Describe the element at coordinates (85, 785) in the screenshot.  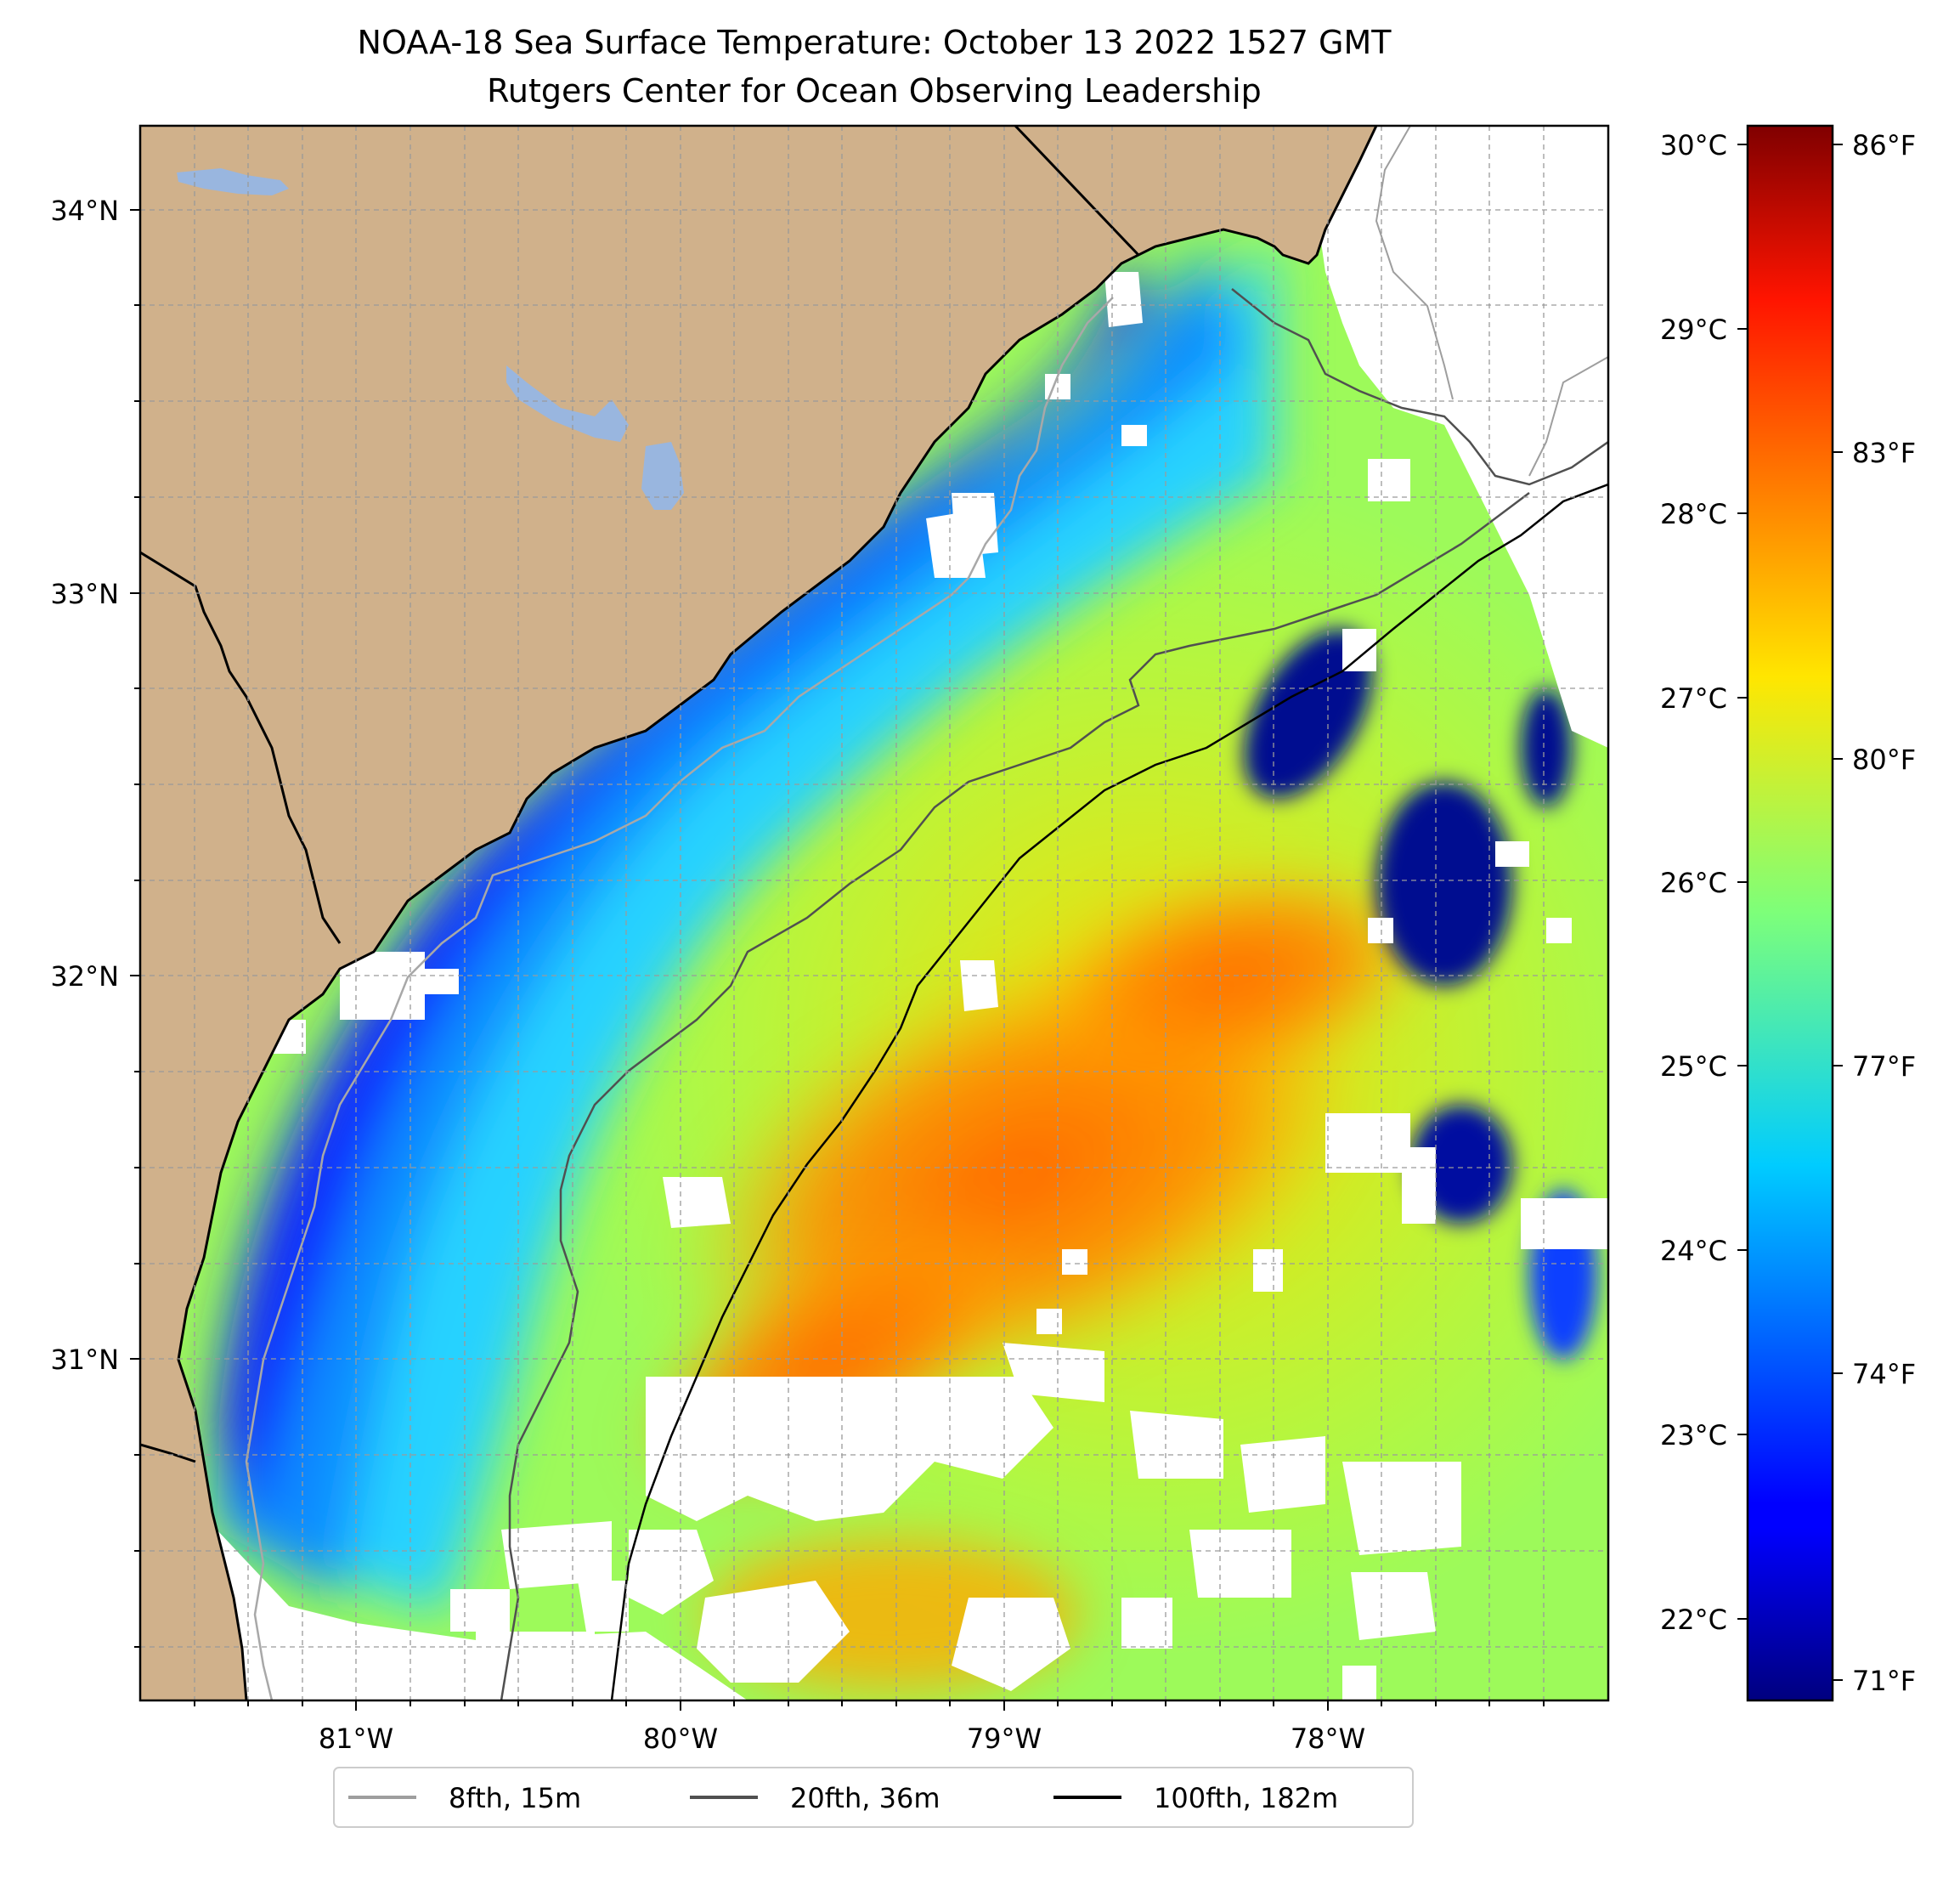
I see `latitude-labels: 34°N 33°N 32°N 31°N` at that location.